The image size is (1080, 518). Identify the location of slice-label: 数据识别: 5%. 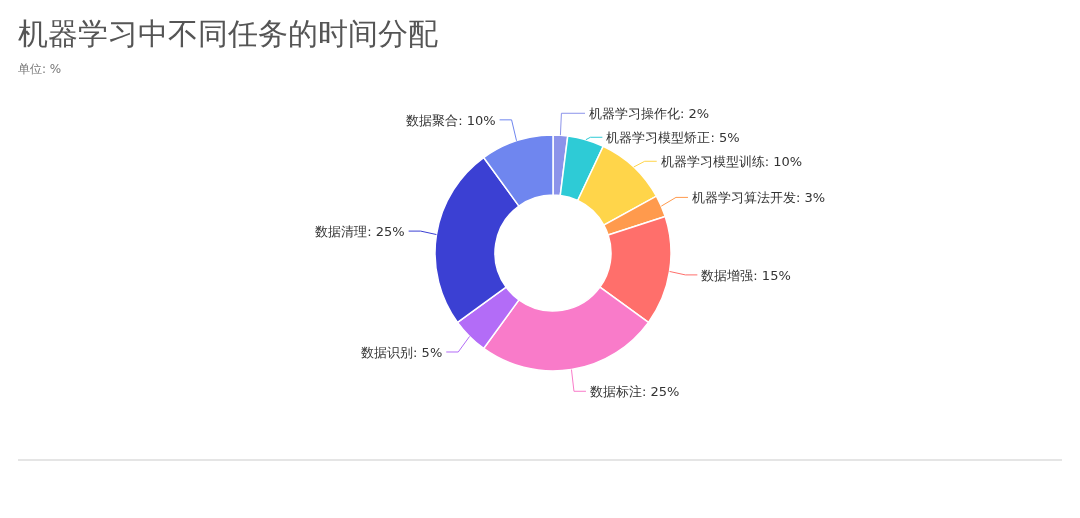
(402, 352).